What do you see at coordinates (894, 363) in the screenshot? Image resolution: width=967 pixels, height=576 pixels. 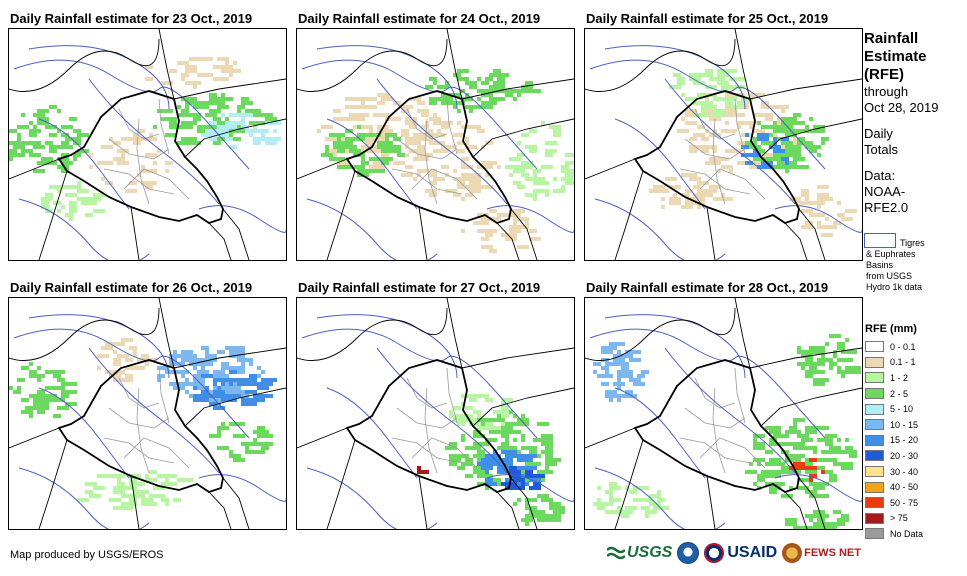 I see `legend-item: 0.1 - 1` at bounding box center [894, 363].